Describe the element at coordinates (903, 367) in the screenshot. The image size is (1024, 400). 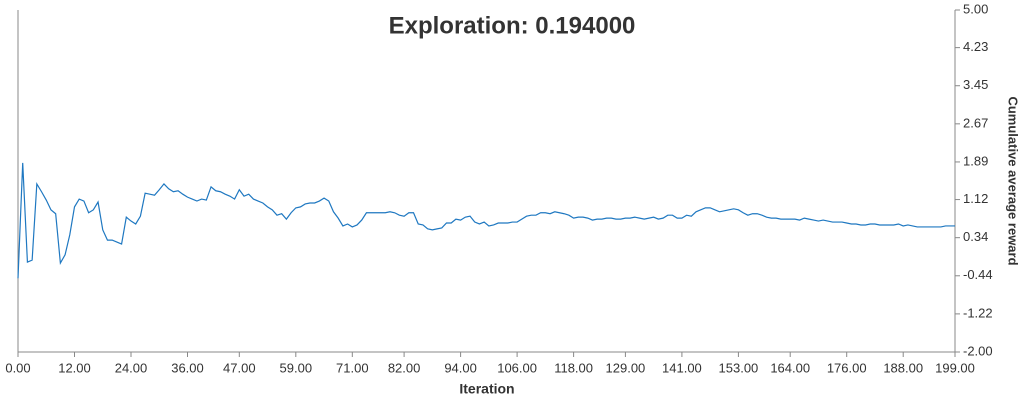
I see `x-tick-label: 188.00` at that location.